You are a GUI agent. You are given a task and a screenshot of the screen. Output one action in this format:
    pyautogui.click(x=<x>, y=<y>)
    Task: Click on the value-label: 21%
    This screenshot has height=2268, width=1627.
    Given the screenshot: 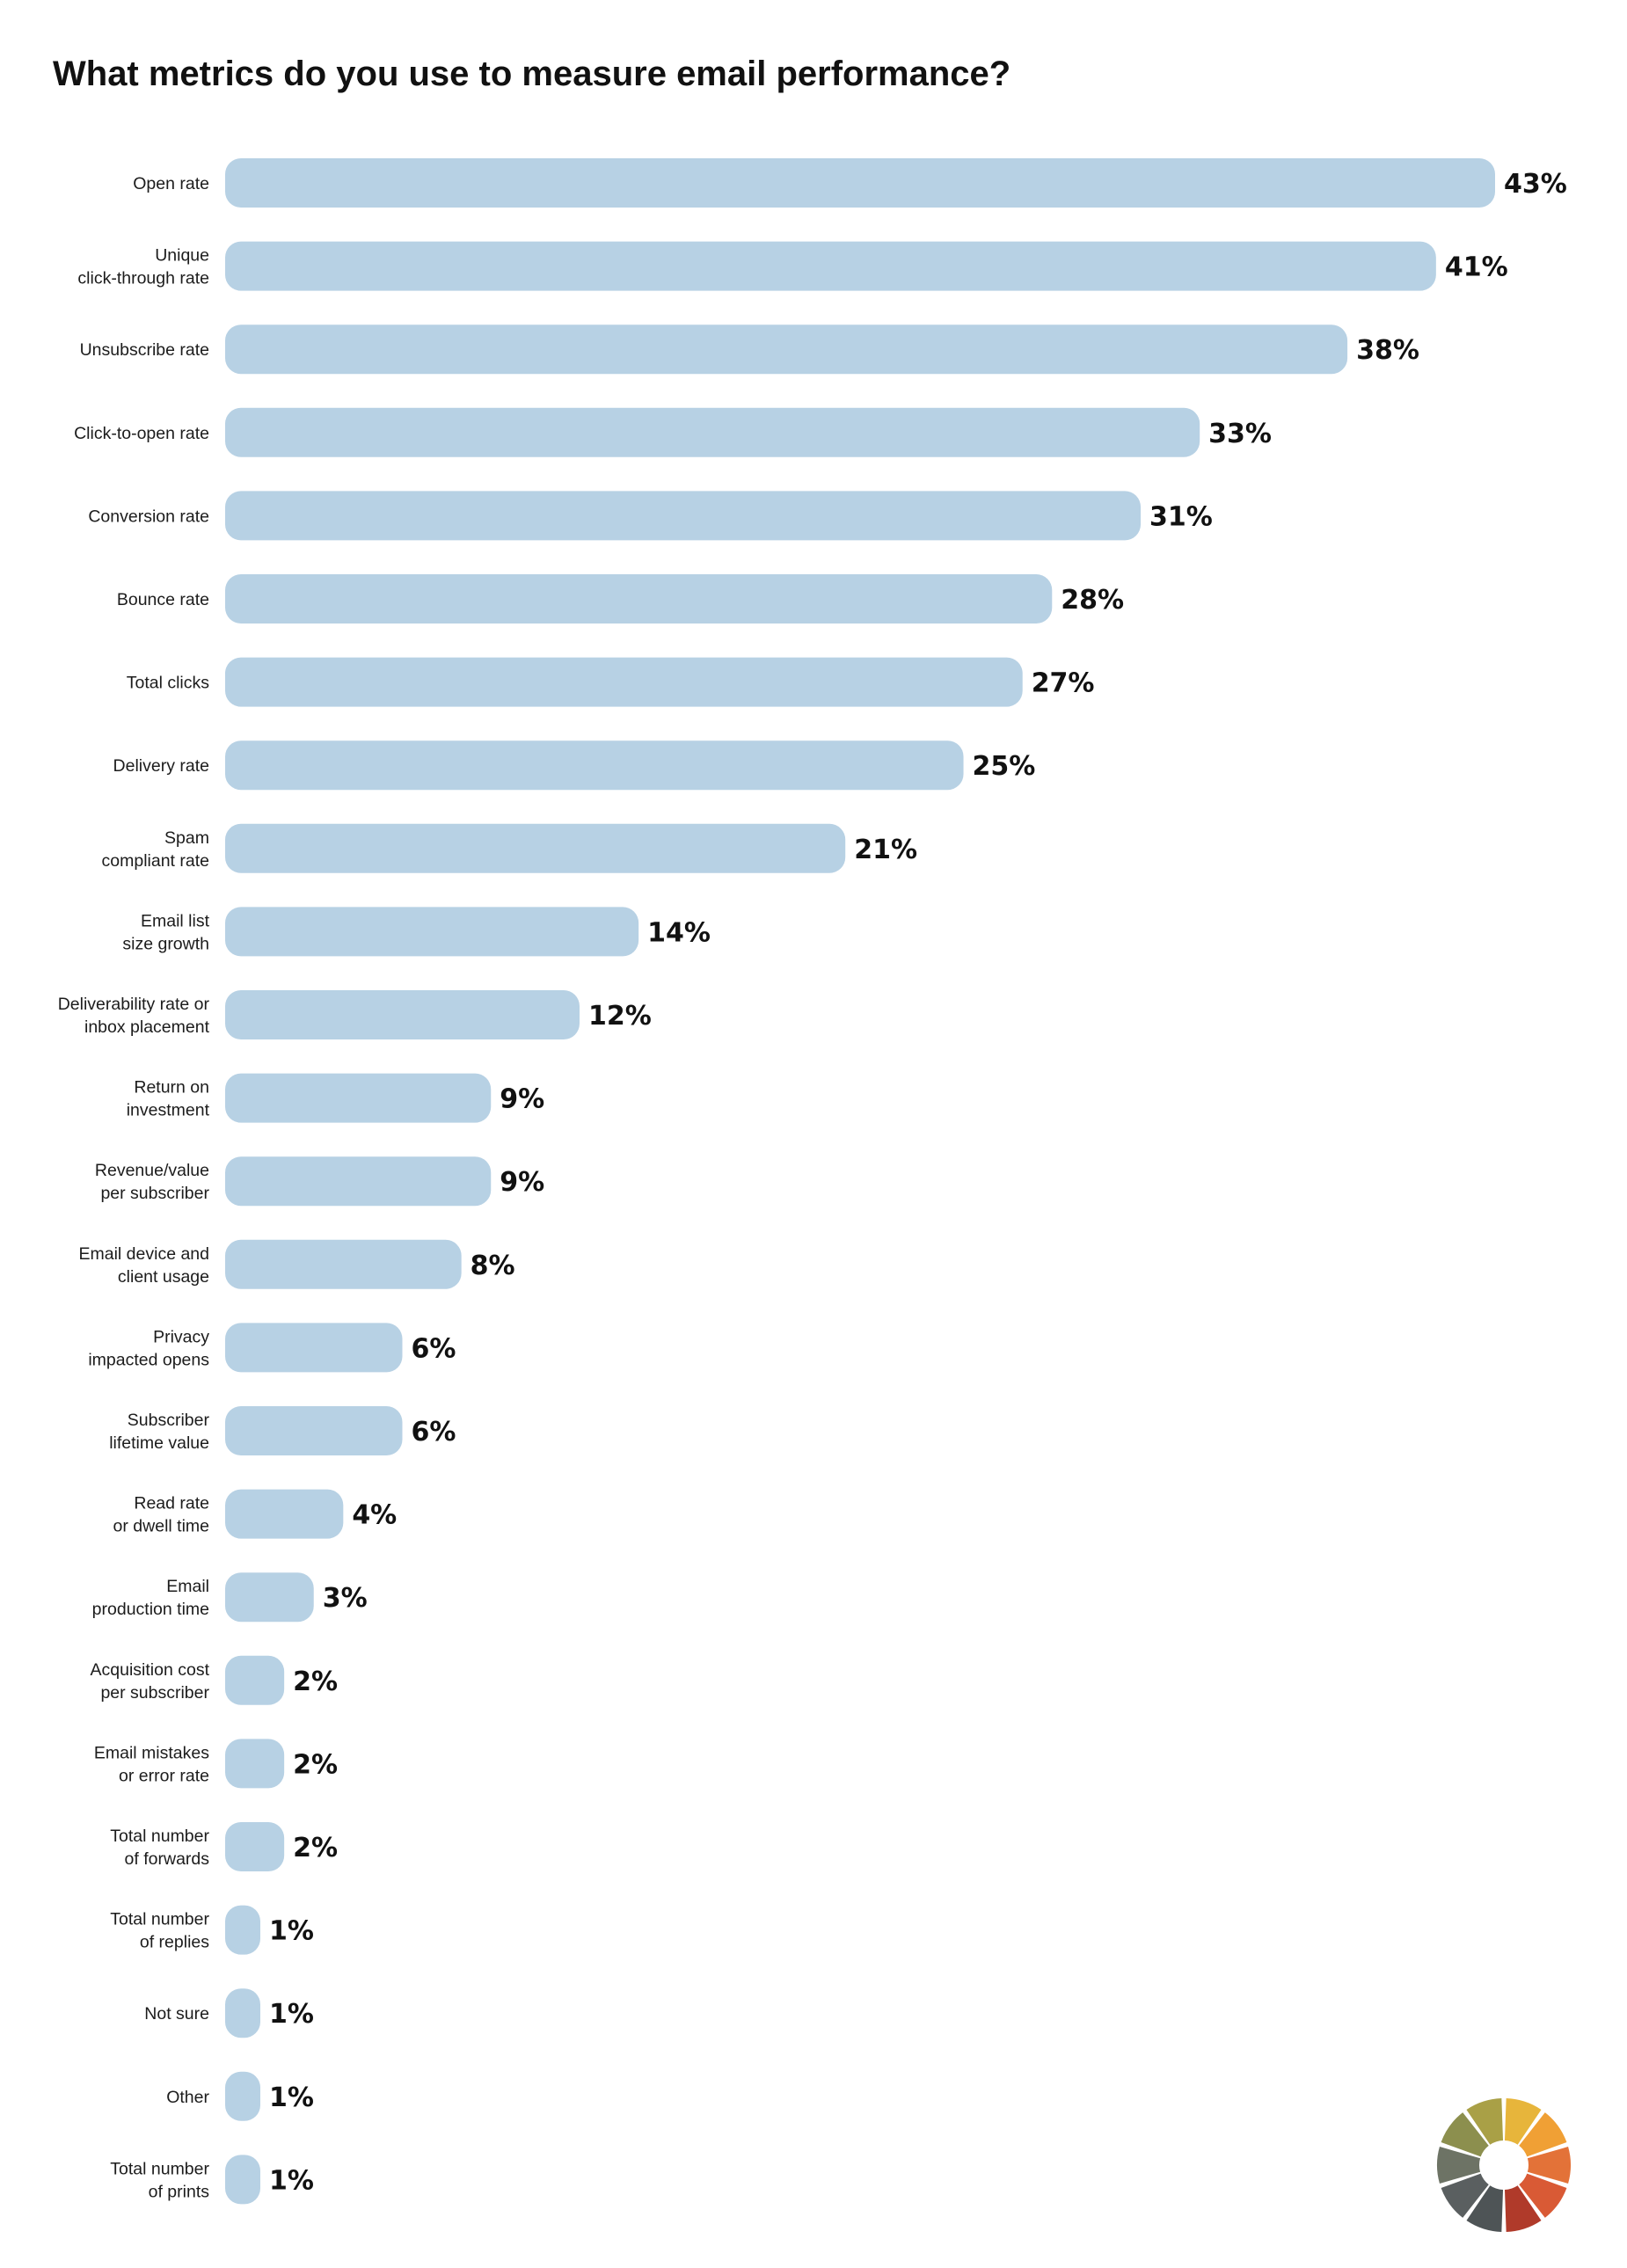 What is the action you would take?
    pyautogui.click(x=885, y=850)
    